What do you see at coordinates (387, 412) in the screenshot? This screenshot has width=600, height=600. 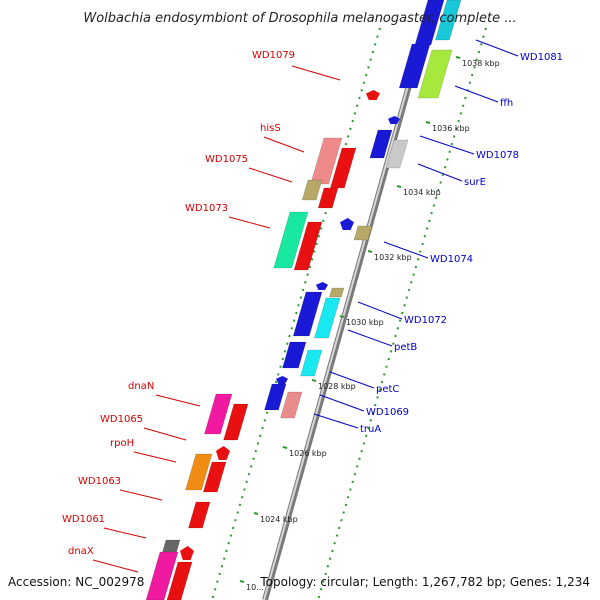 I see `reverse-gene-label: WD1069` at bounding box center [387, 412].